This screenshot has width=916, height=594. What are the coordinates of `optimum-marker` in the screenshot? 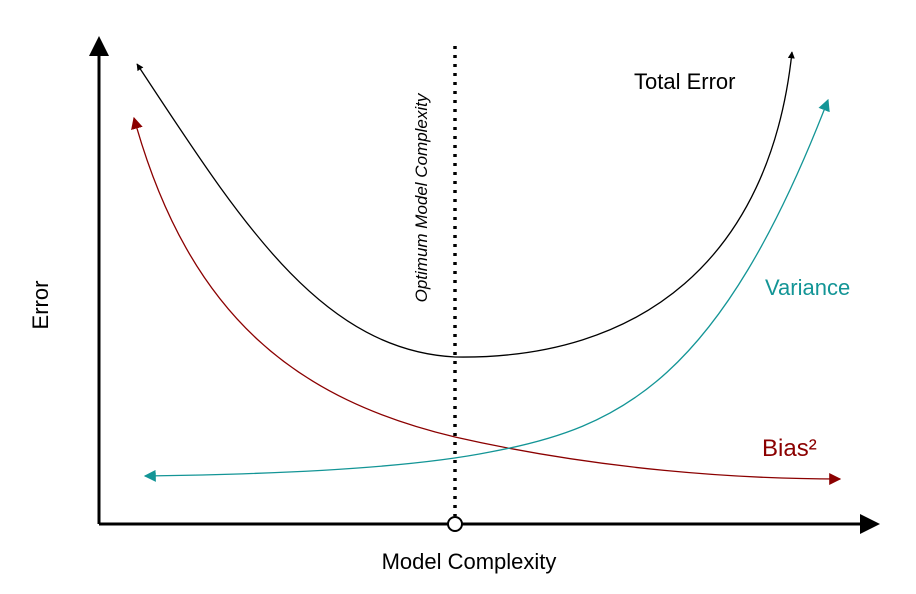 It's located at (455, 524).